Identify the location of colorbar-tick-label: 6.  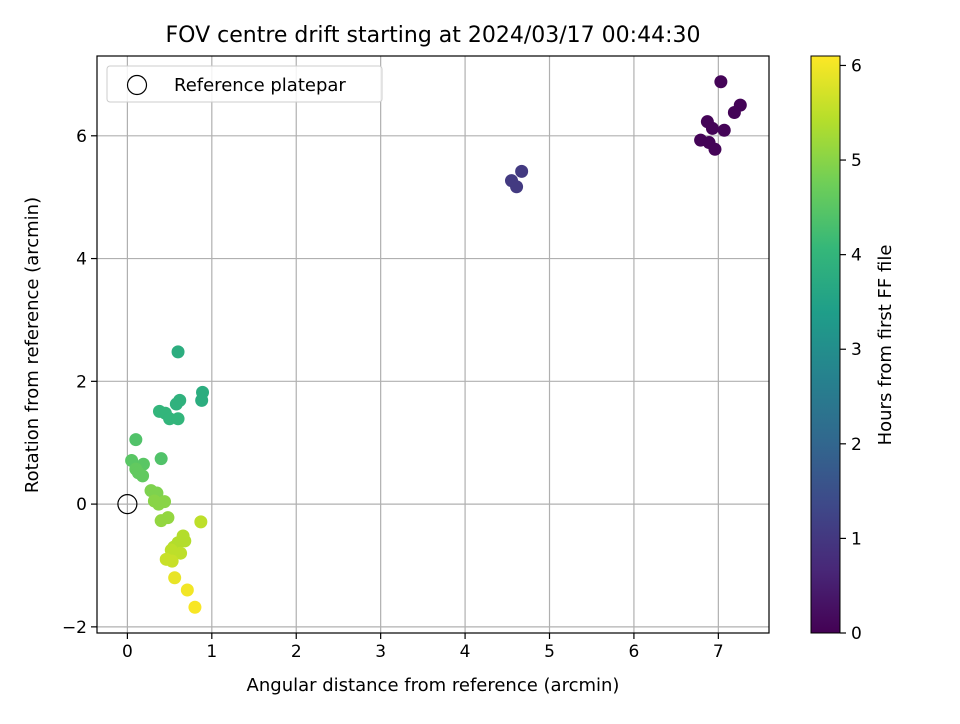
(856, 66).